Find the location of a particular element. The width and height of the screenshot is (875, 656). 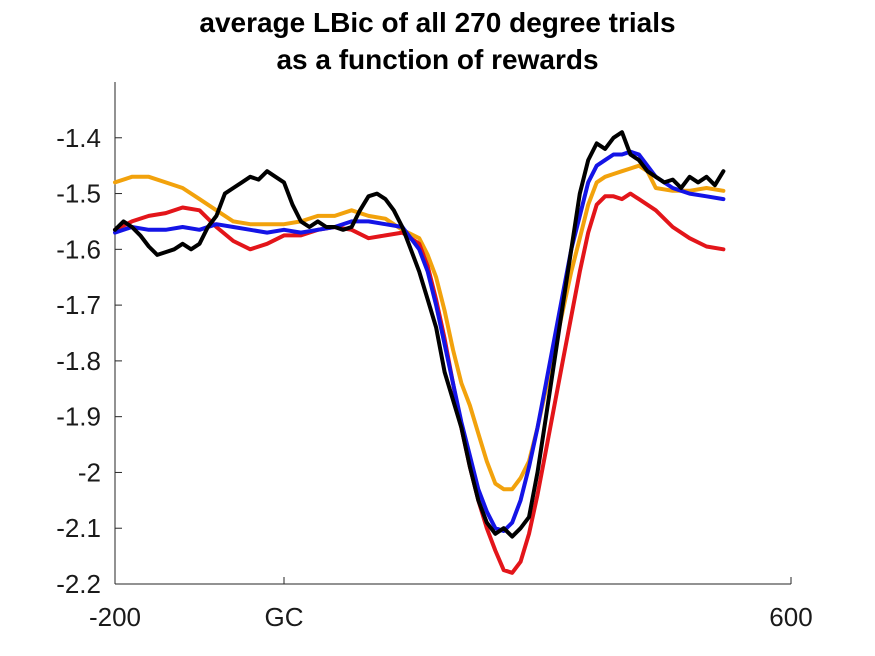

chart-title-line-1: average LBic of all 270 degree trials is located at coordinates (437, 22).